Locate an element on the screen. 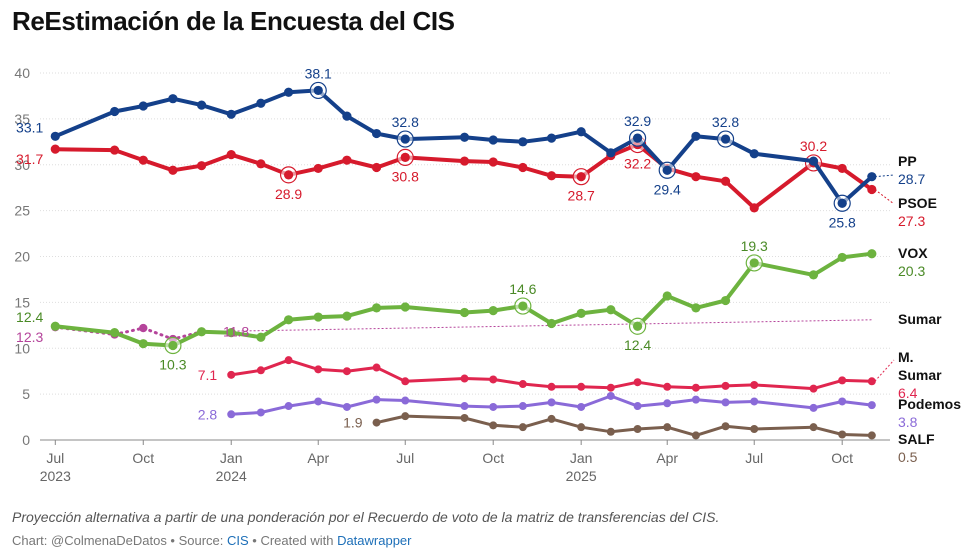 This screenshot has width=974, height=554. end-value-podemos: 3.8 is located at coordinates (908, 422).